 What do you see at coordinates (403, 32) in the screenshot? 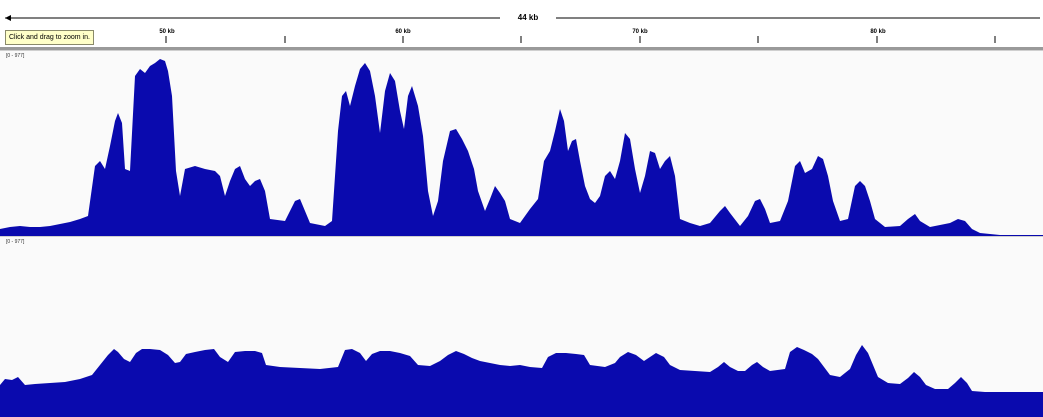
I see `tick-label-60kb: 60 kb` at bounding box center [403, 32].